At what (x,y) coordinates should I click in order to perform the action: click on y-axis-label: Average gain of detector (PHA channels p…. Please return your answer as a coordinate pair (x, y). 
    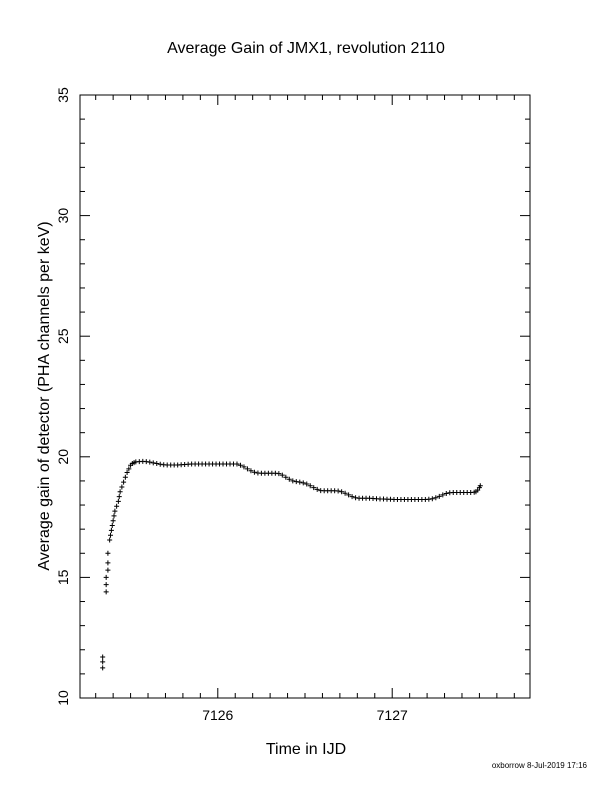
    Looking at the image, I should click on (44, 395).